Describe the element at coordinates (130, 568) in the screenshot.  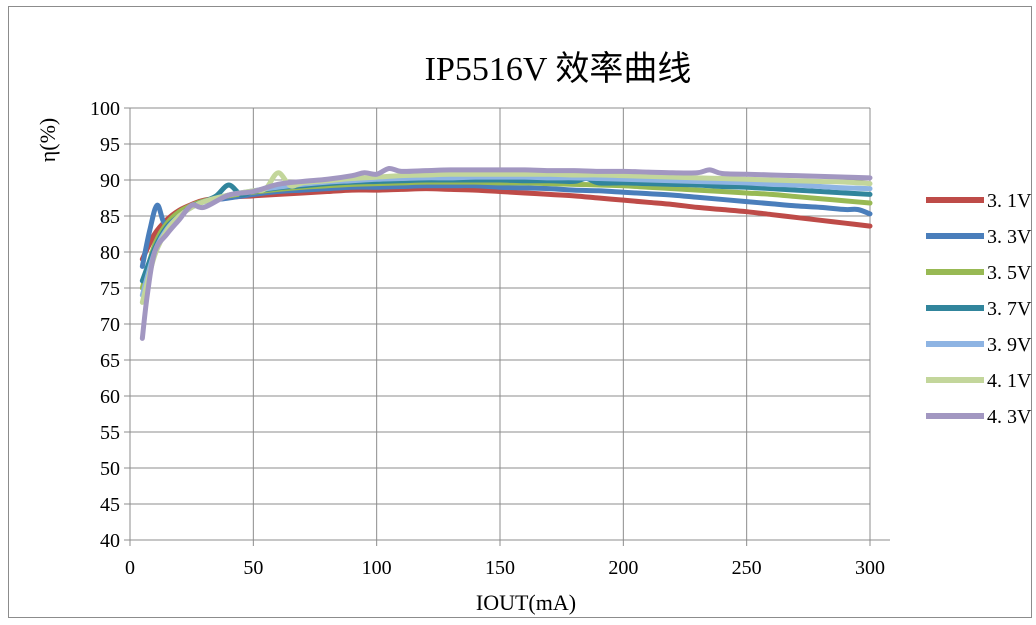
I see `x-tick-label: 0` at that location.